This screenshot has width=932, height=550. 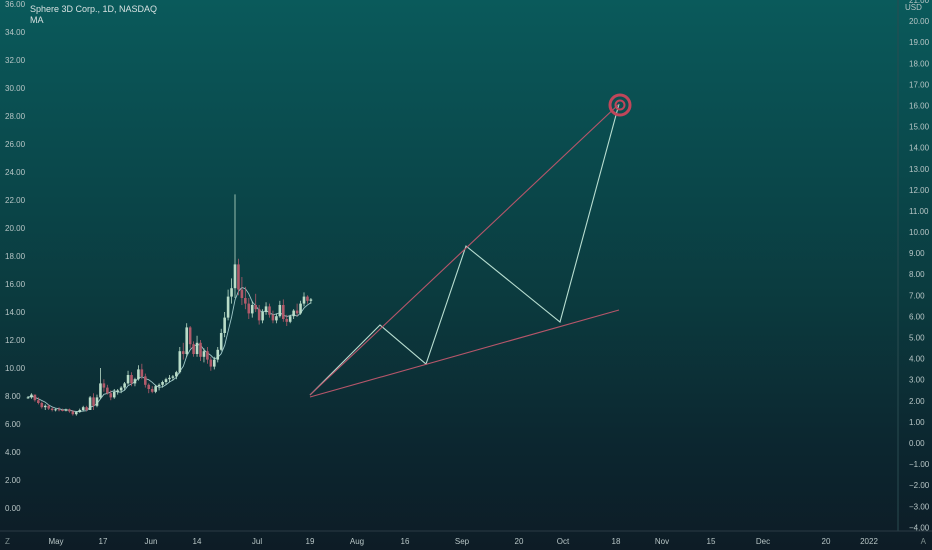 I want to click on right-axis-tick: −4.00, so click(x=919, y=527).